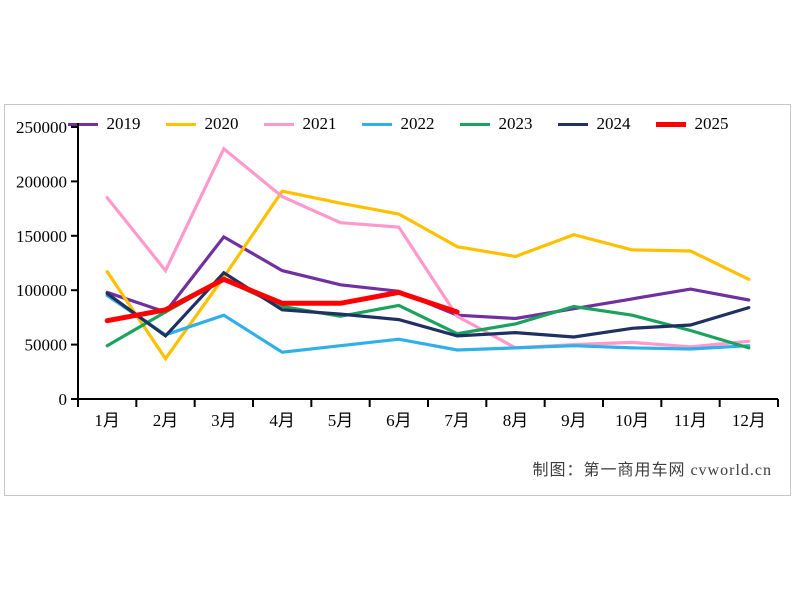 Image resolution: width=800 pixels, height=600 pixels. Describe the element at coordinates (278, 124) in the screenshot. I see `legend-swatch-2021` at that location.